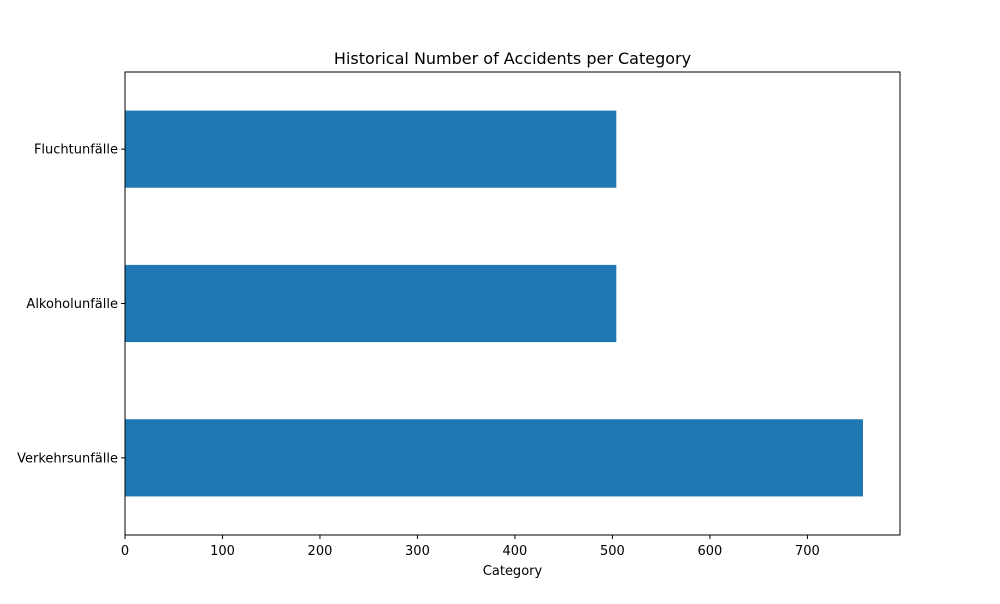 The width and height of the screenshot is (1000, 604). Describe the element at coordinates (222, 551) in the screenshot. I see `x-tick-label: 100` at that location.